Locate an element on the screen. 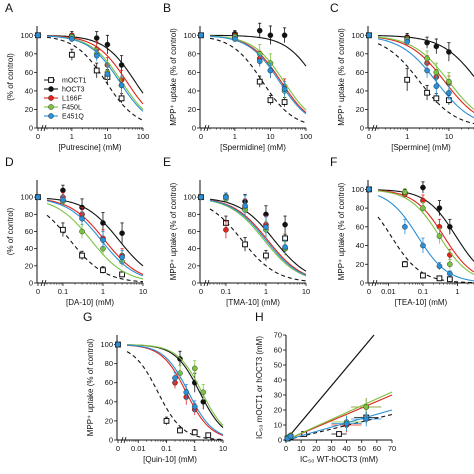 The width and height of the screenshot is (474, 474). legend: mOCT1 hOCT3 L166F F450L E451Q is located at coordinates (65, 99).